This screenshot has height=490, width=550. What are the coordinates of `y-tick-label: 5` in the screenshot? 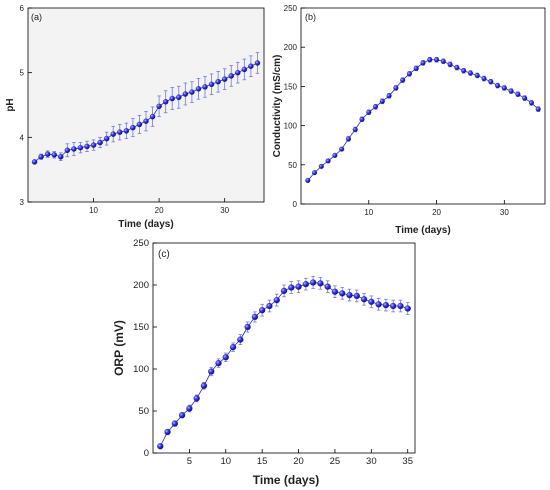 It's located at (22, 73).